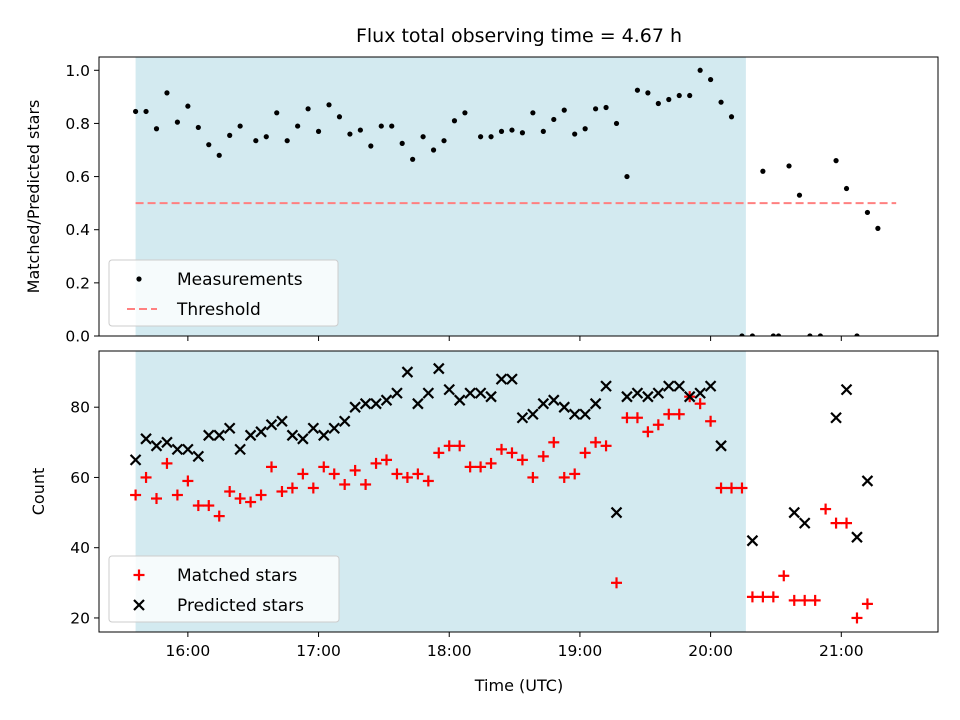 The image size is (960, 720). Describe the element at coordinates (80, 548) in the screenshot. I see `y-tick-label: 40` at that location.